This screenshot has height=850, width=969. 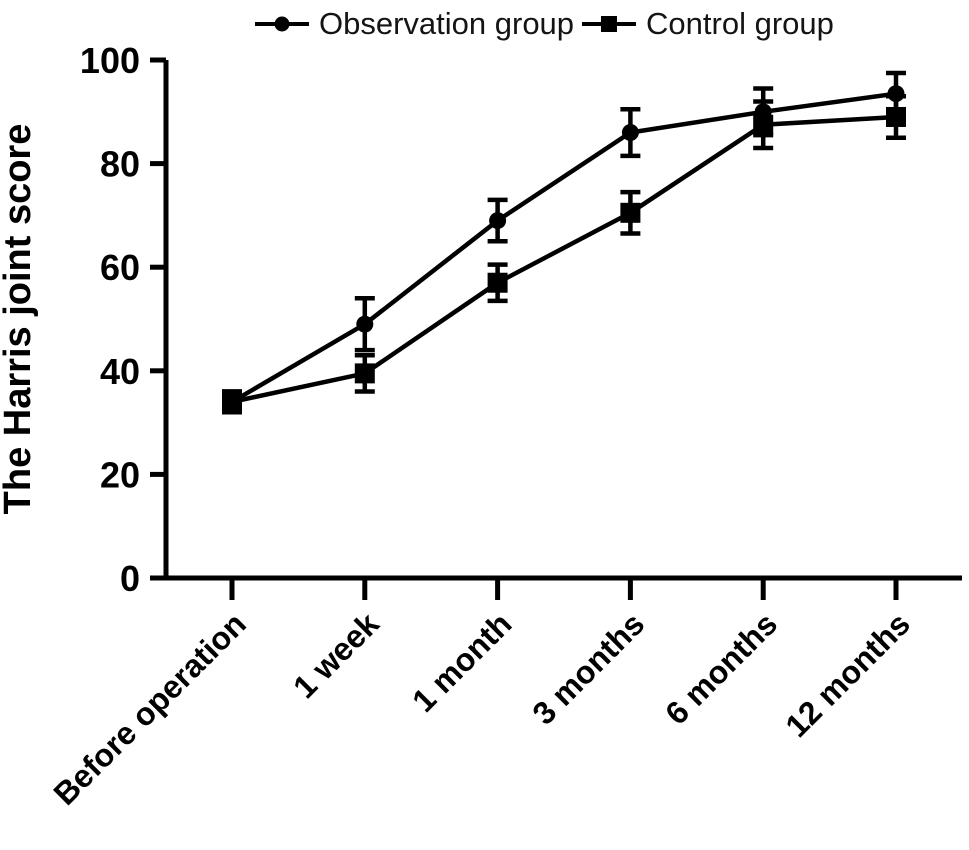 What do you see at coordinates (120, 164) in the screenshot?
I see `y-tick-label: 80` at bounding box center [120, 164].